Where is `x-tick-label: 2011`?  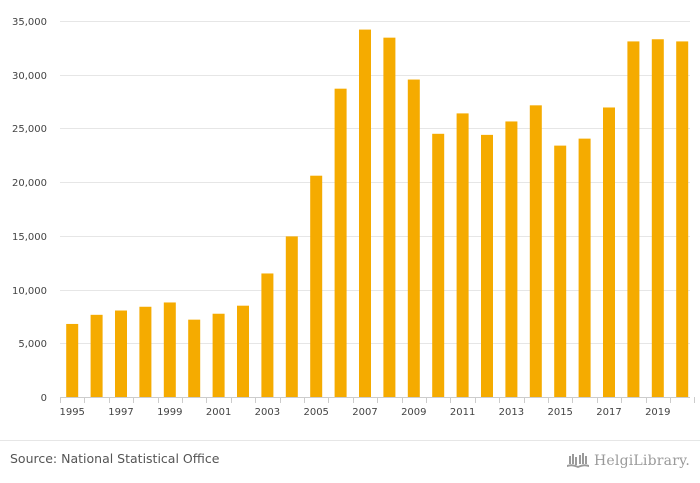 x-tick-label: 2011 is located at coordinates (462, 412).